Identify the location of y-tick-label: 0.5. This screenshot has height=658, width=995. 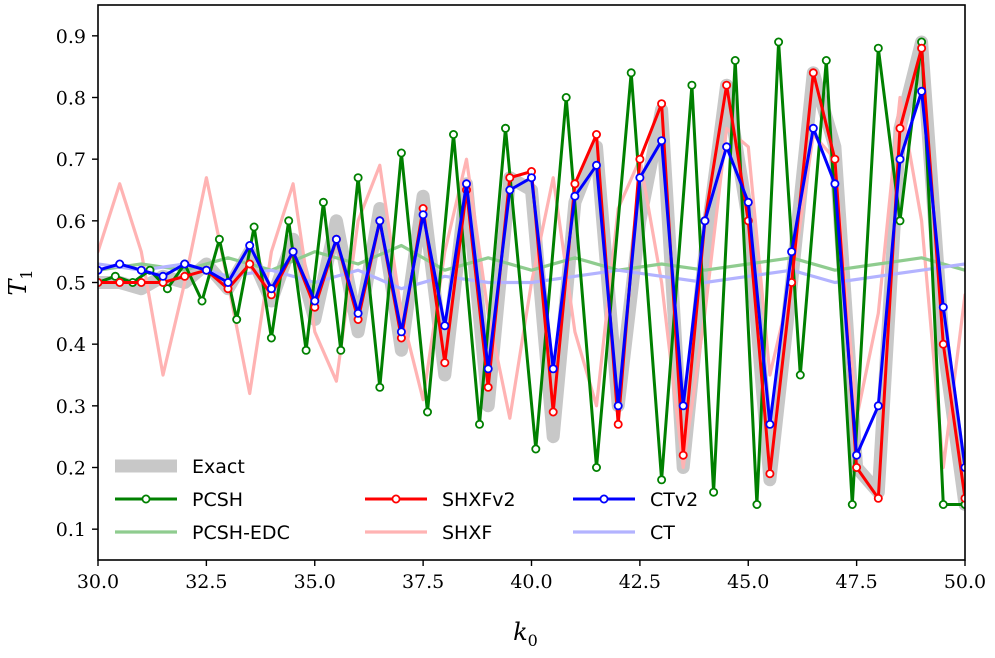
(71, 284).